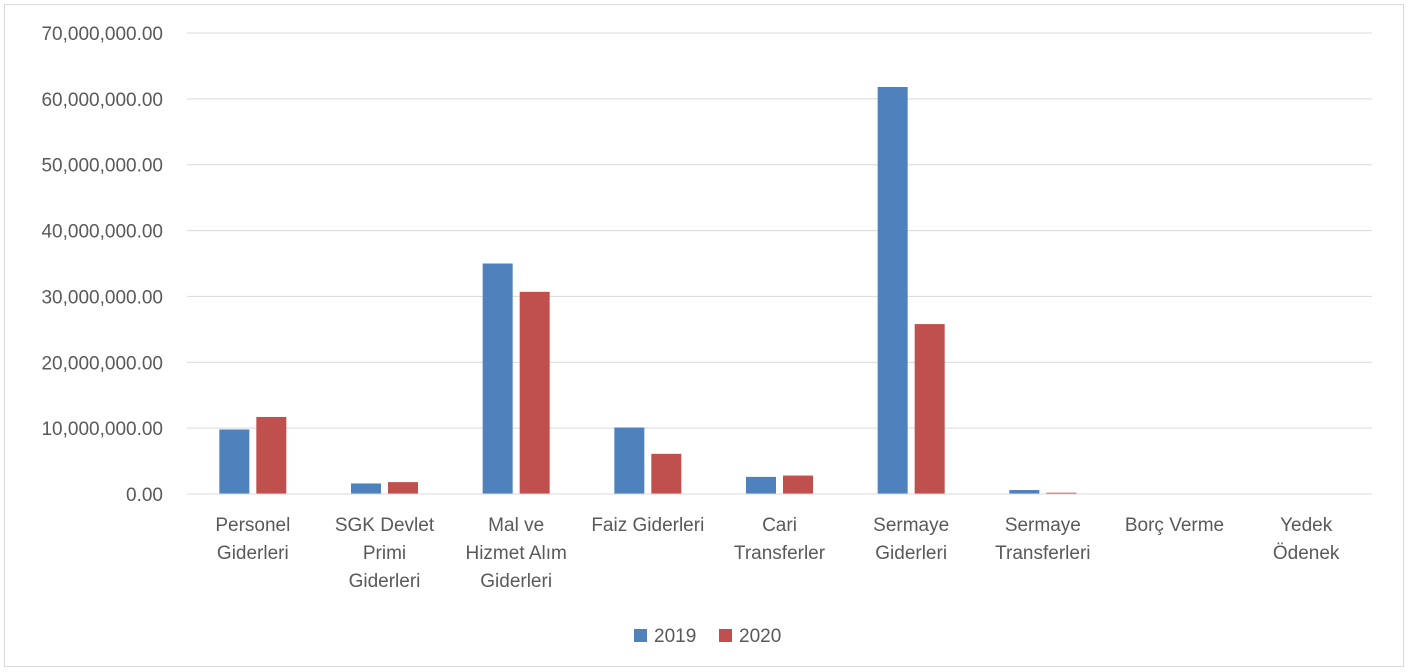  Describe the element at coordinates (102, 232) in the screenshot. I see `y-tick-label: 40,000,000.00` at that location.